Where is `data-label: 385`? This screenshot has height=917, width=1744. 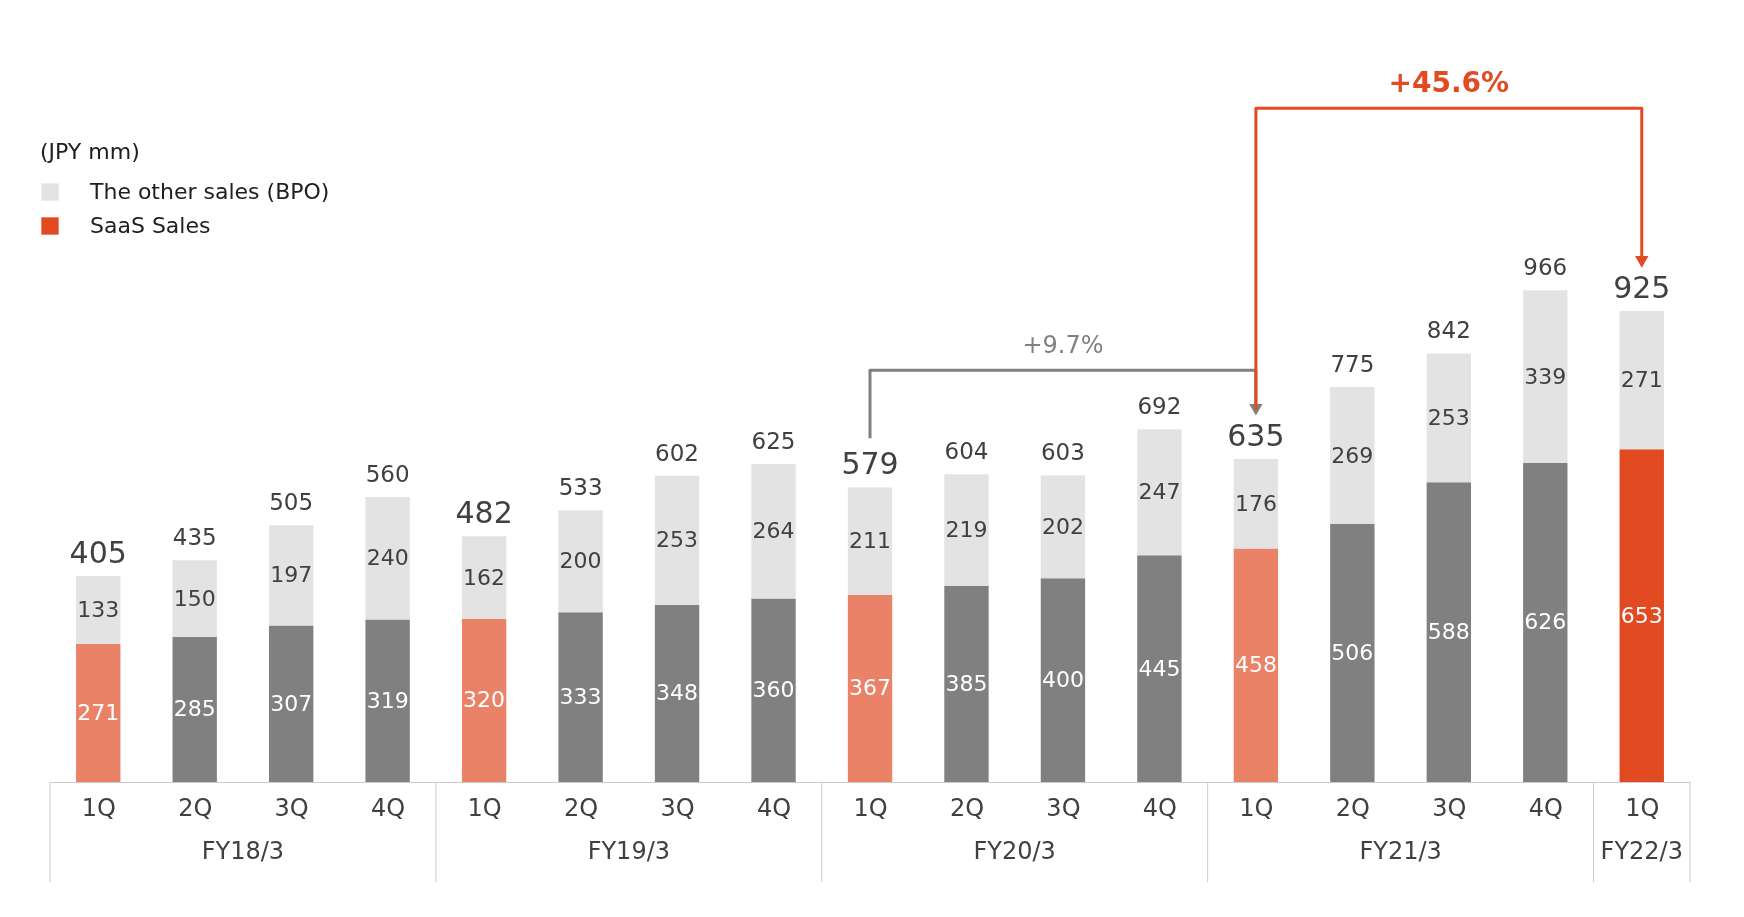
data-label: 385 is located at coordinates (966, 683).